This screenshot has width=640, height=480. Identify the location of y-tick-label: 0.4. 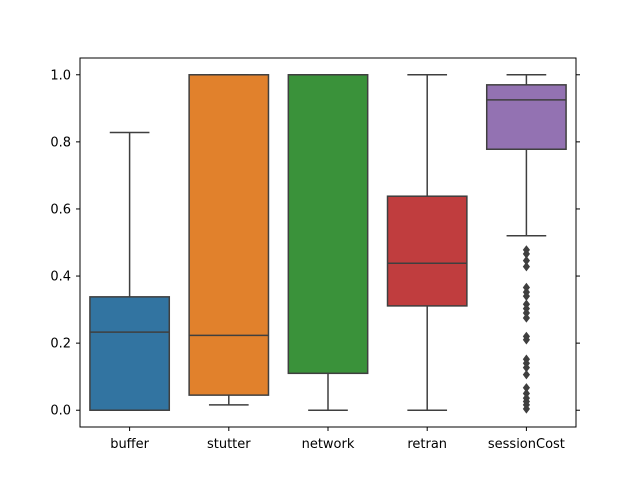
(60, 277).